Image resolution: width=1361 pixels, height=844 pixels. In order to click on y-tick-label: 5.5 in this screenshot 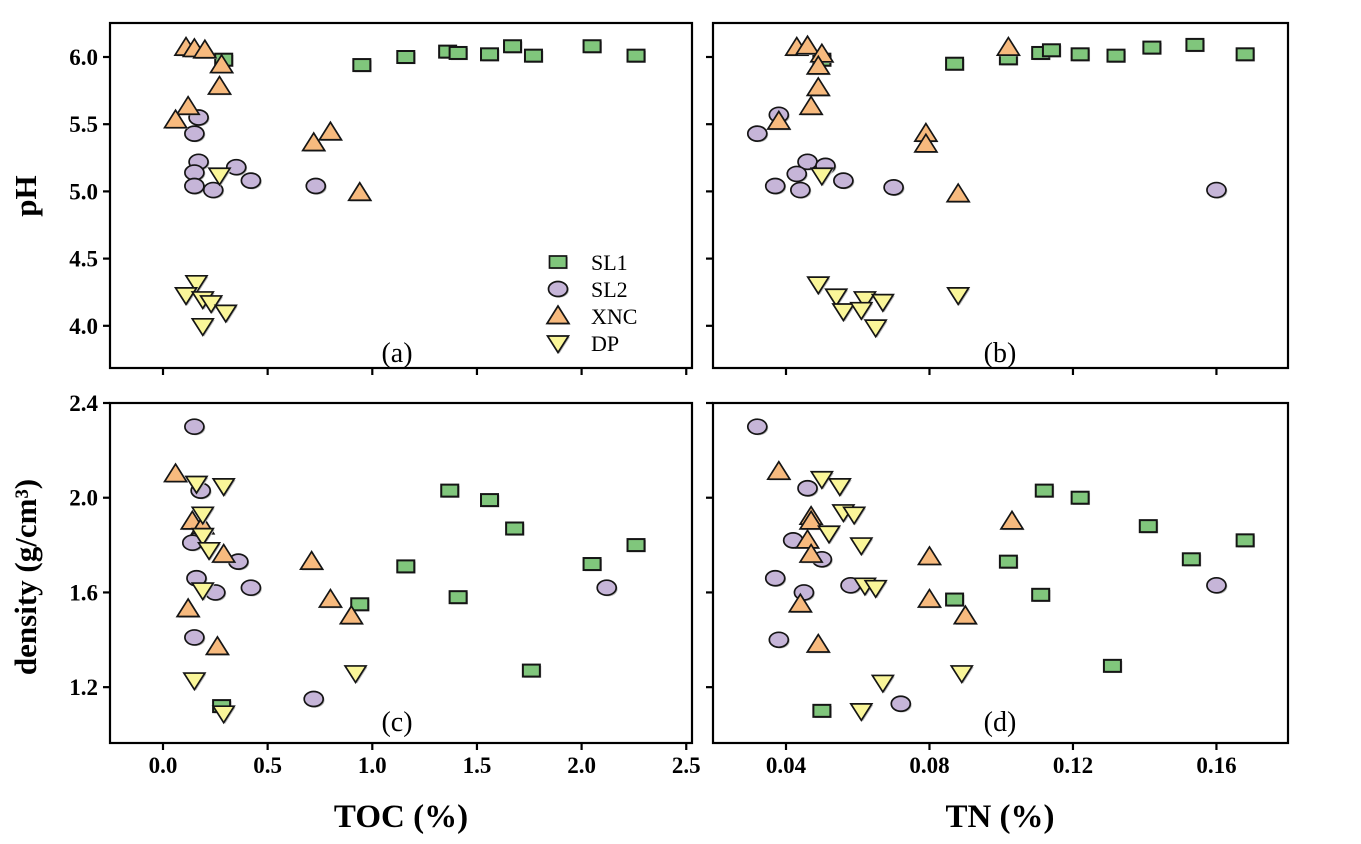, I will do `click(83, 124)`.